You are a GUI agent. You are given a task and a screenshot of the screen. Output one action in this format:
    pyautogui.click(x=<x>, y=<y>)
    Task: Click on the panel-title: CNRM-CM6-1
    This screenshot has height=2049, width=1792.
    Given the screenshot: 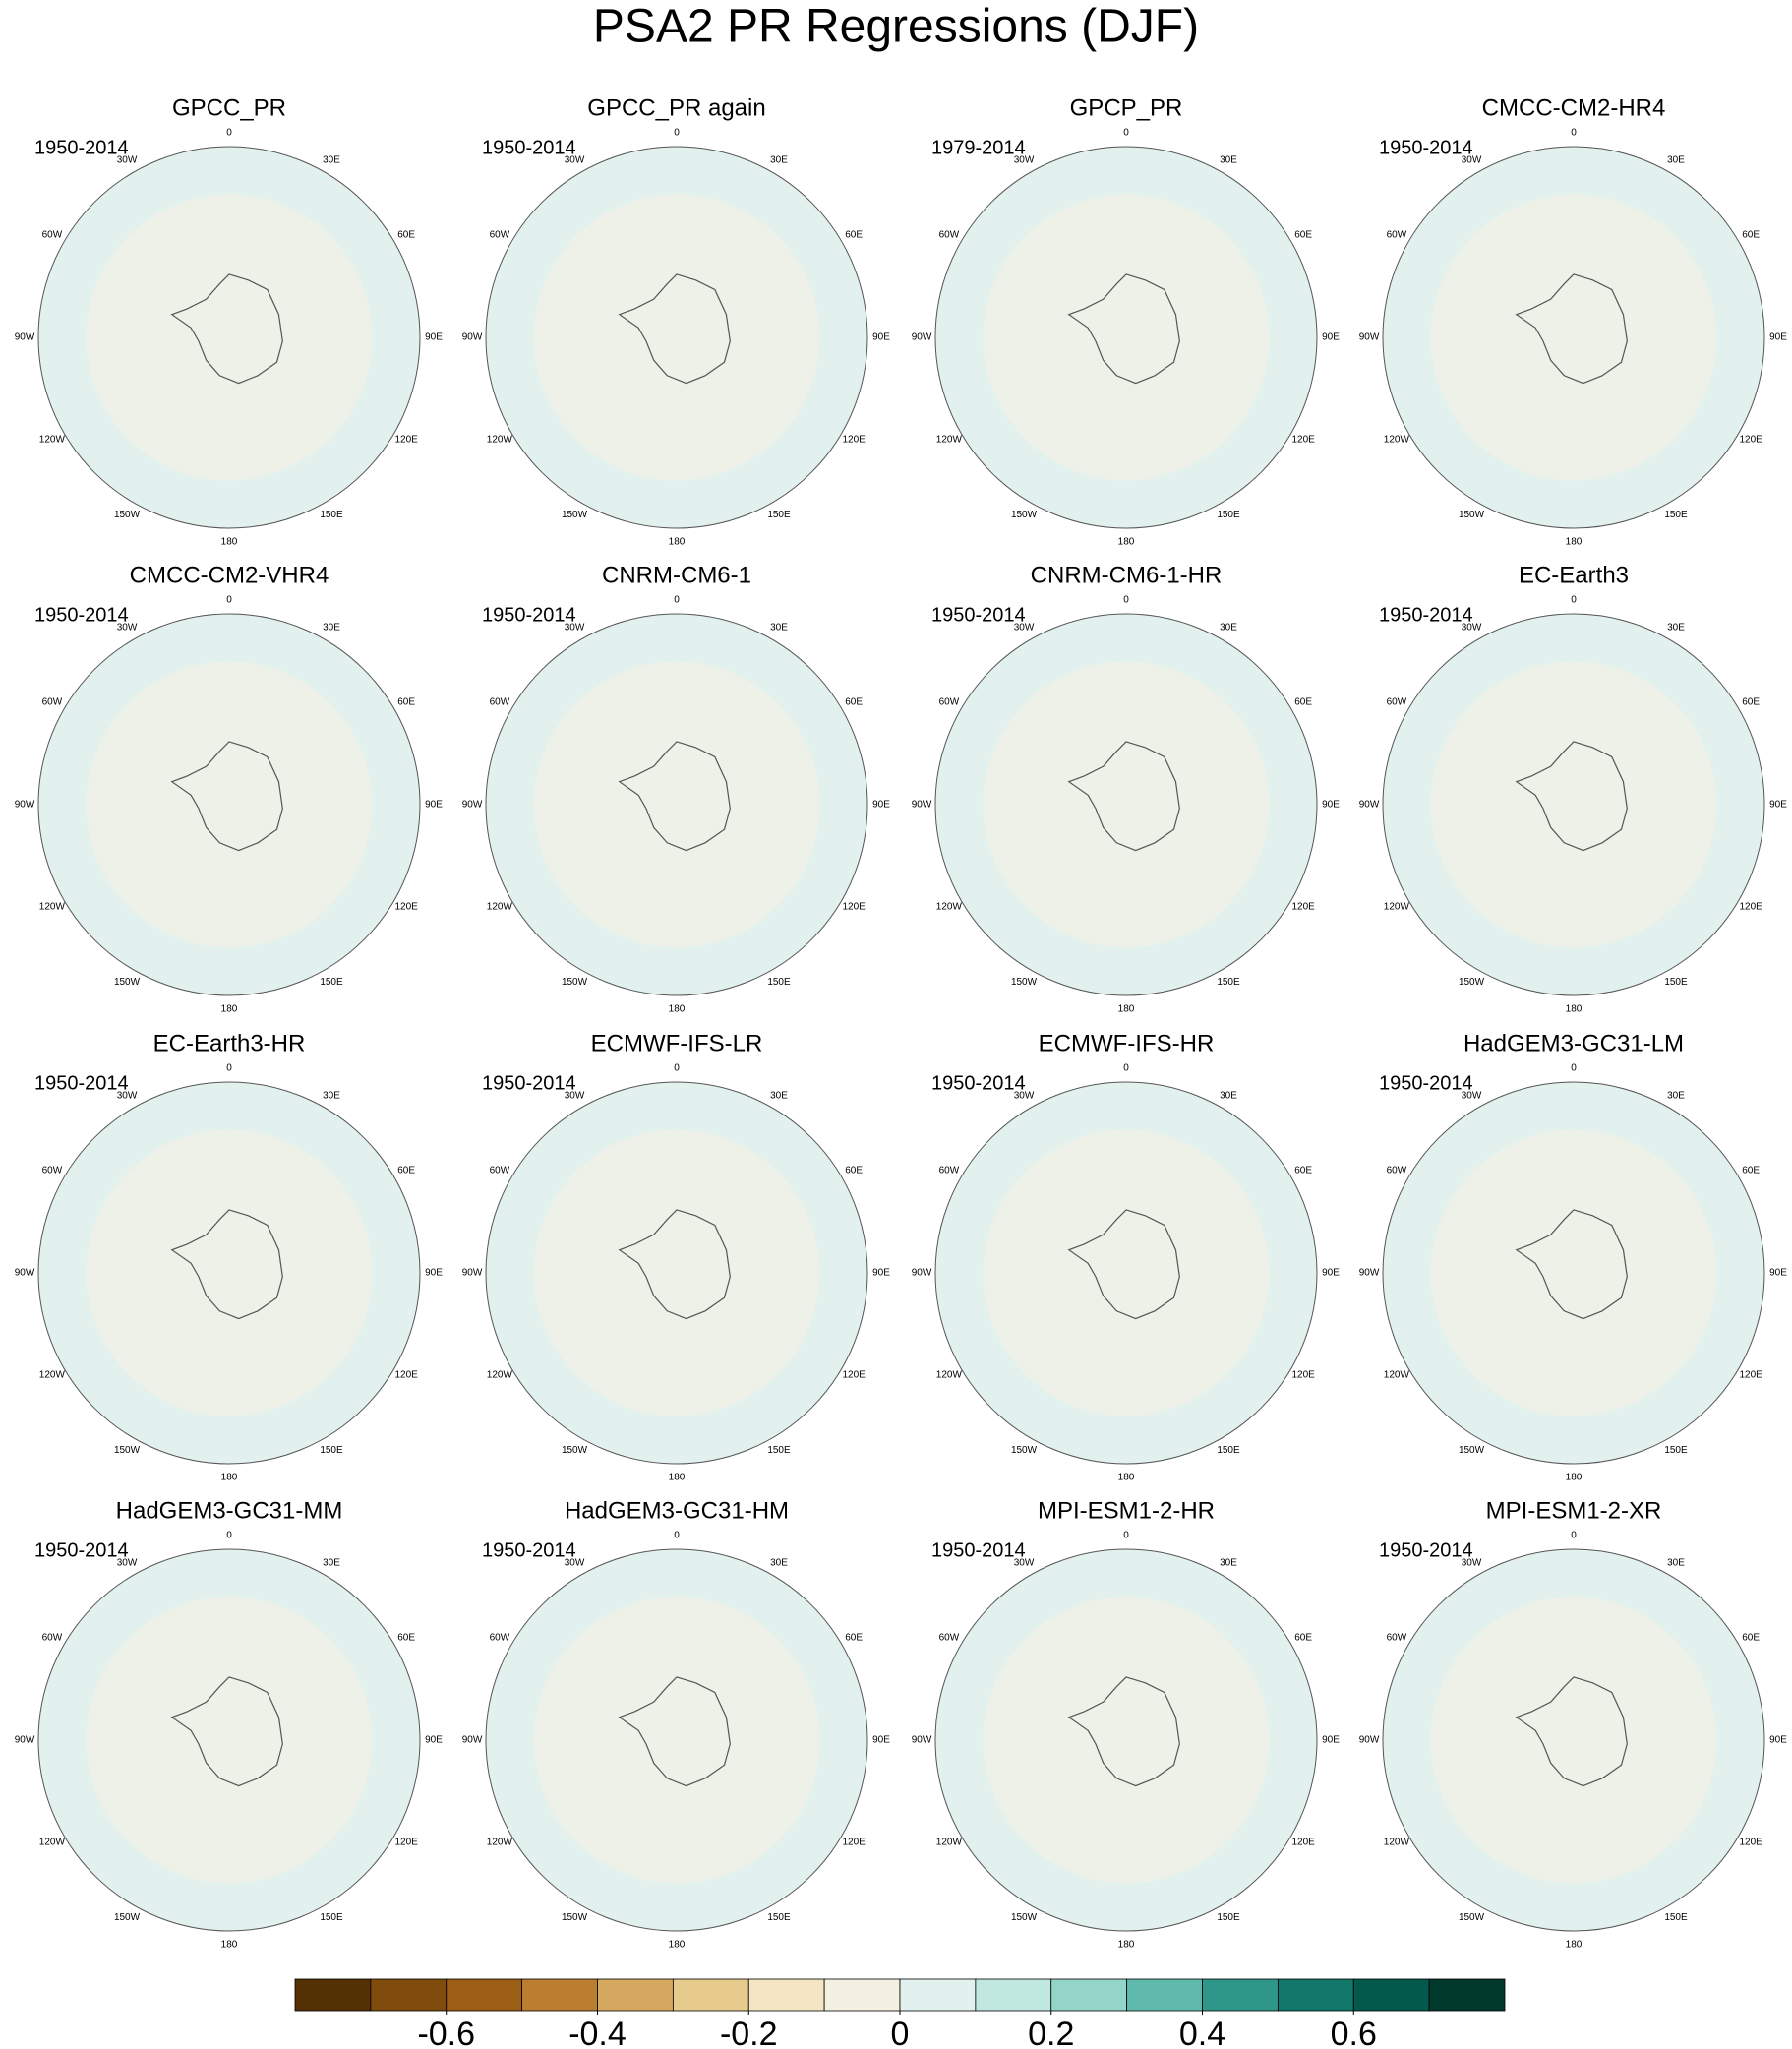 What is the action you would take?
    pyautogui.click(x=676, y=575)
    